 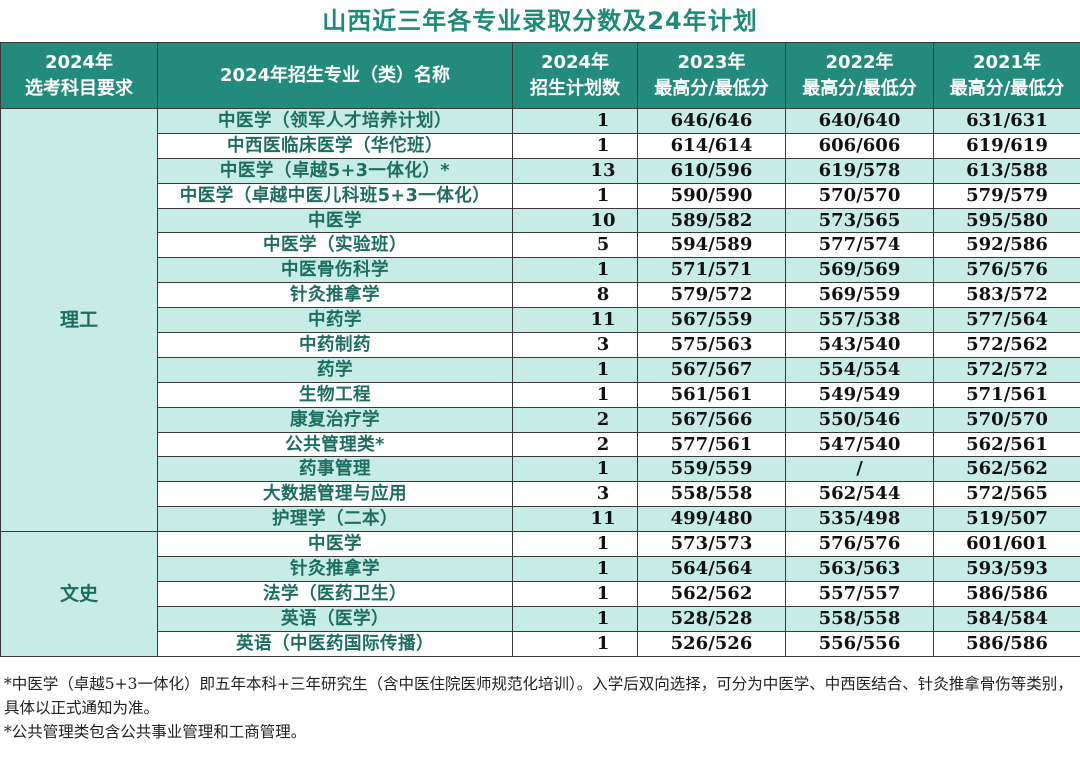 What do you see at coordinates (711, 121) in the screenshot?
I see `score-2023-cell: 646/646` at bounding box center [711, 121].